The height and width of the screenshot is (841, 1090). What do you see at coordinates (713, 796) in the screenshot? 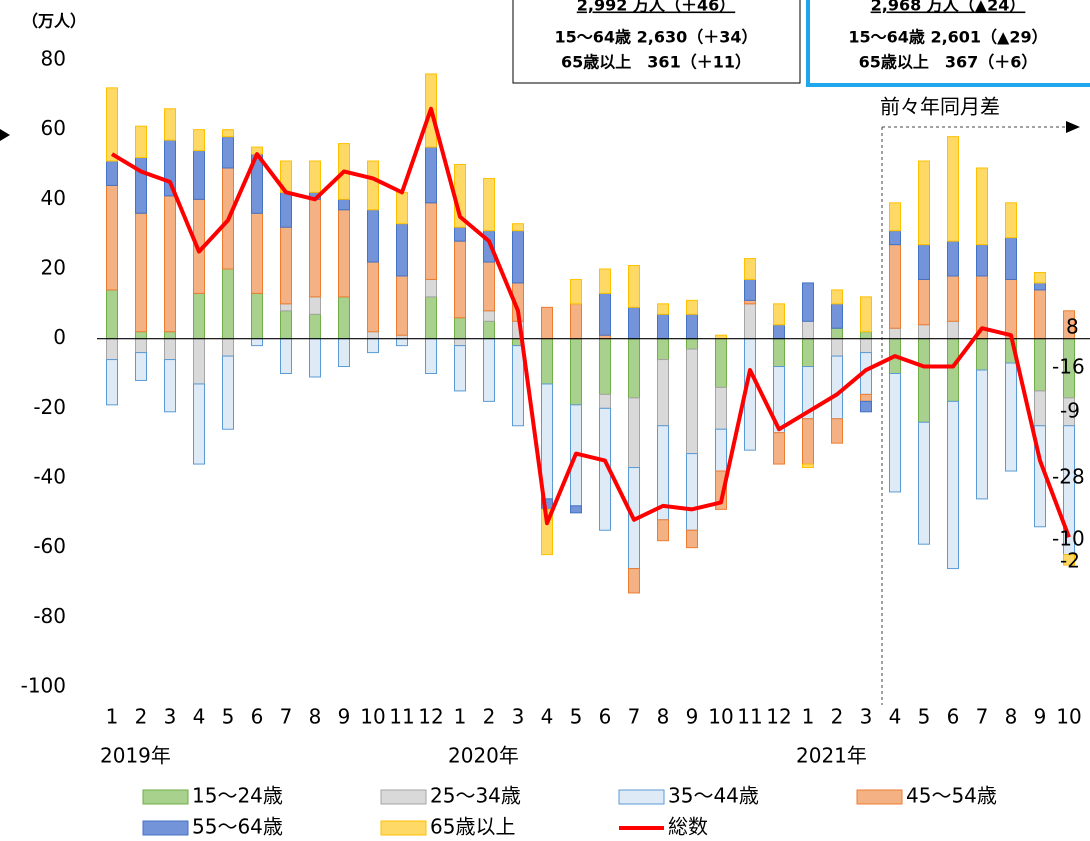
I see `legend-label: 35～44歳` at bounding box center [713, 796].